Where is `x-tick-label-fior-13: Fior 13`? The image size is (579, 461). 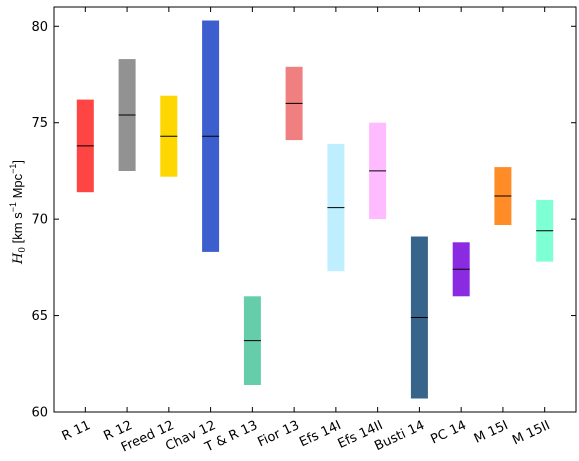
x-tick-label-fior-13: Fior 13 is located at coordinates (278, 434).